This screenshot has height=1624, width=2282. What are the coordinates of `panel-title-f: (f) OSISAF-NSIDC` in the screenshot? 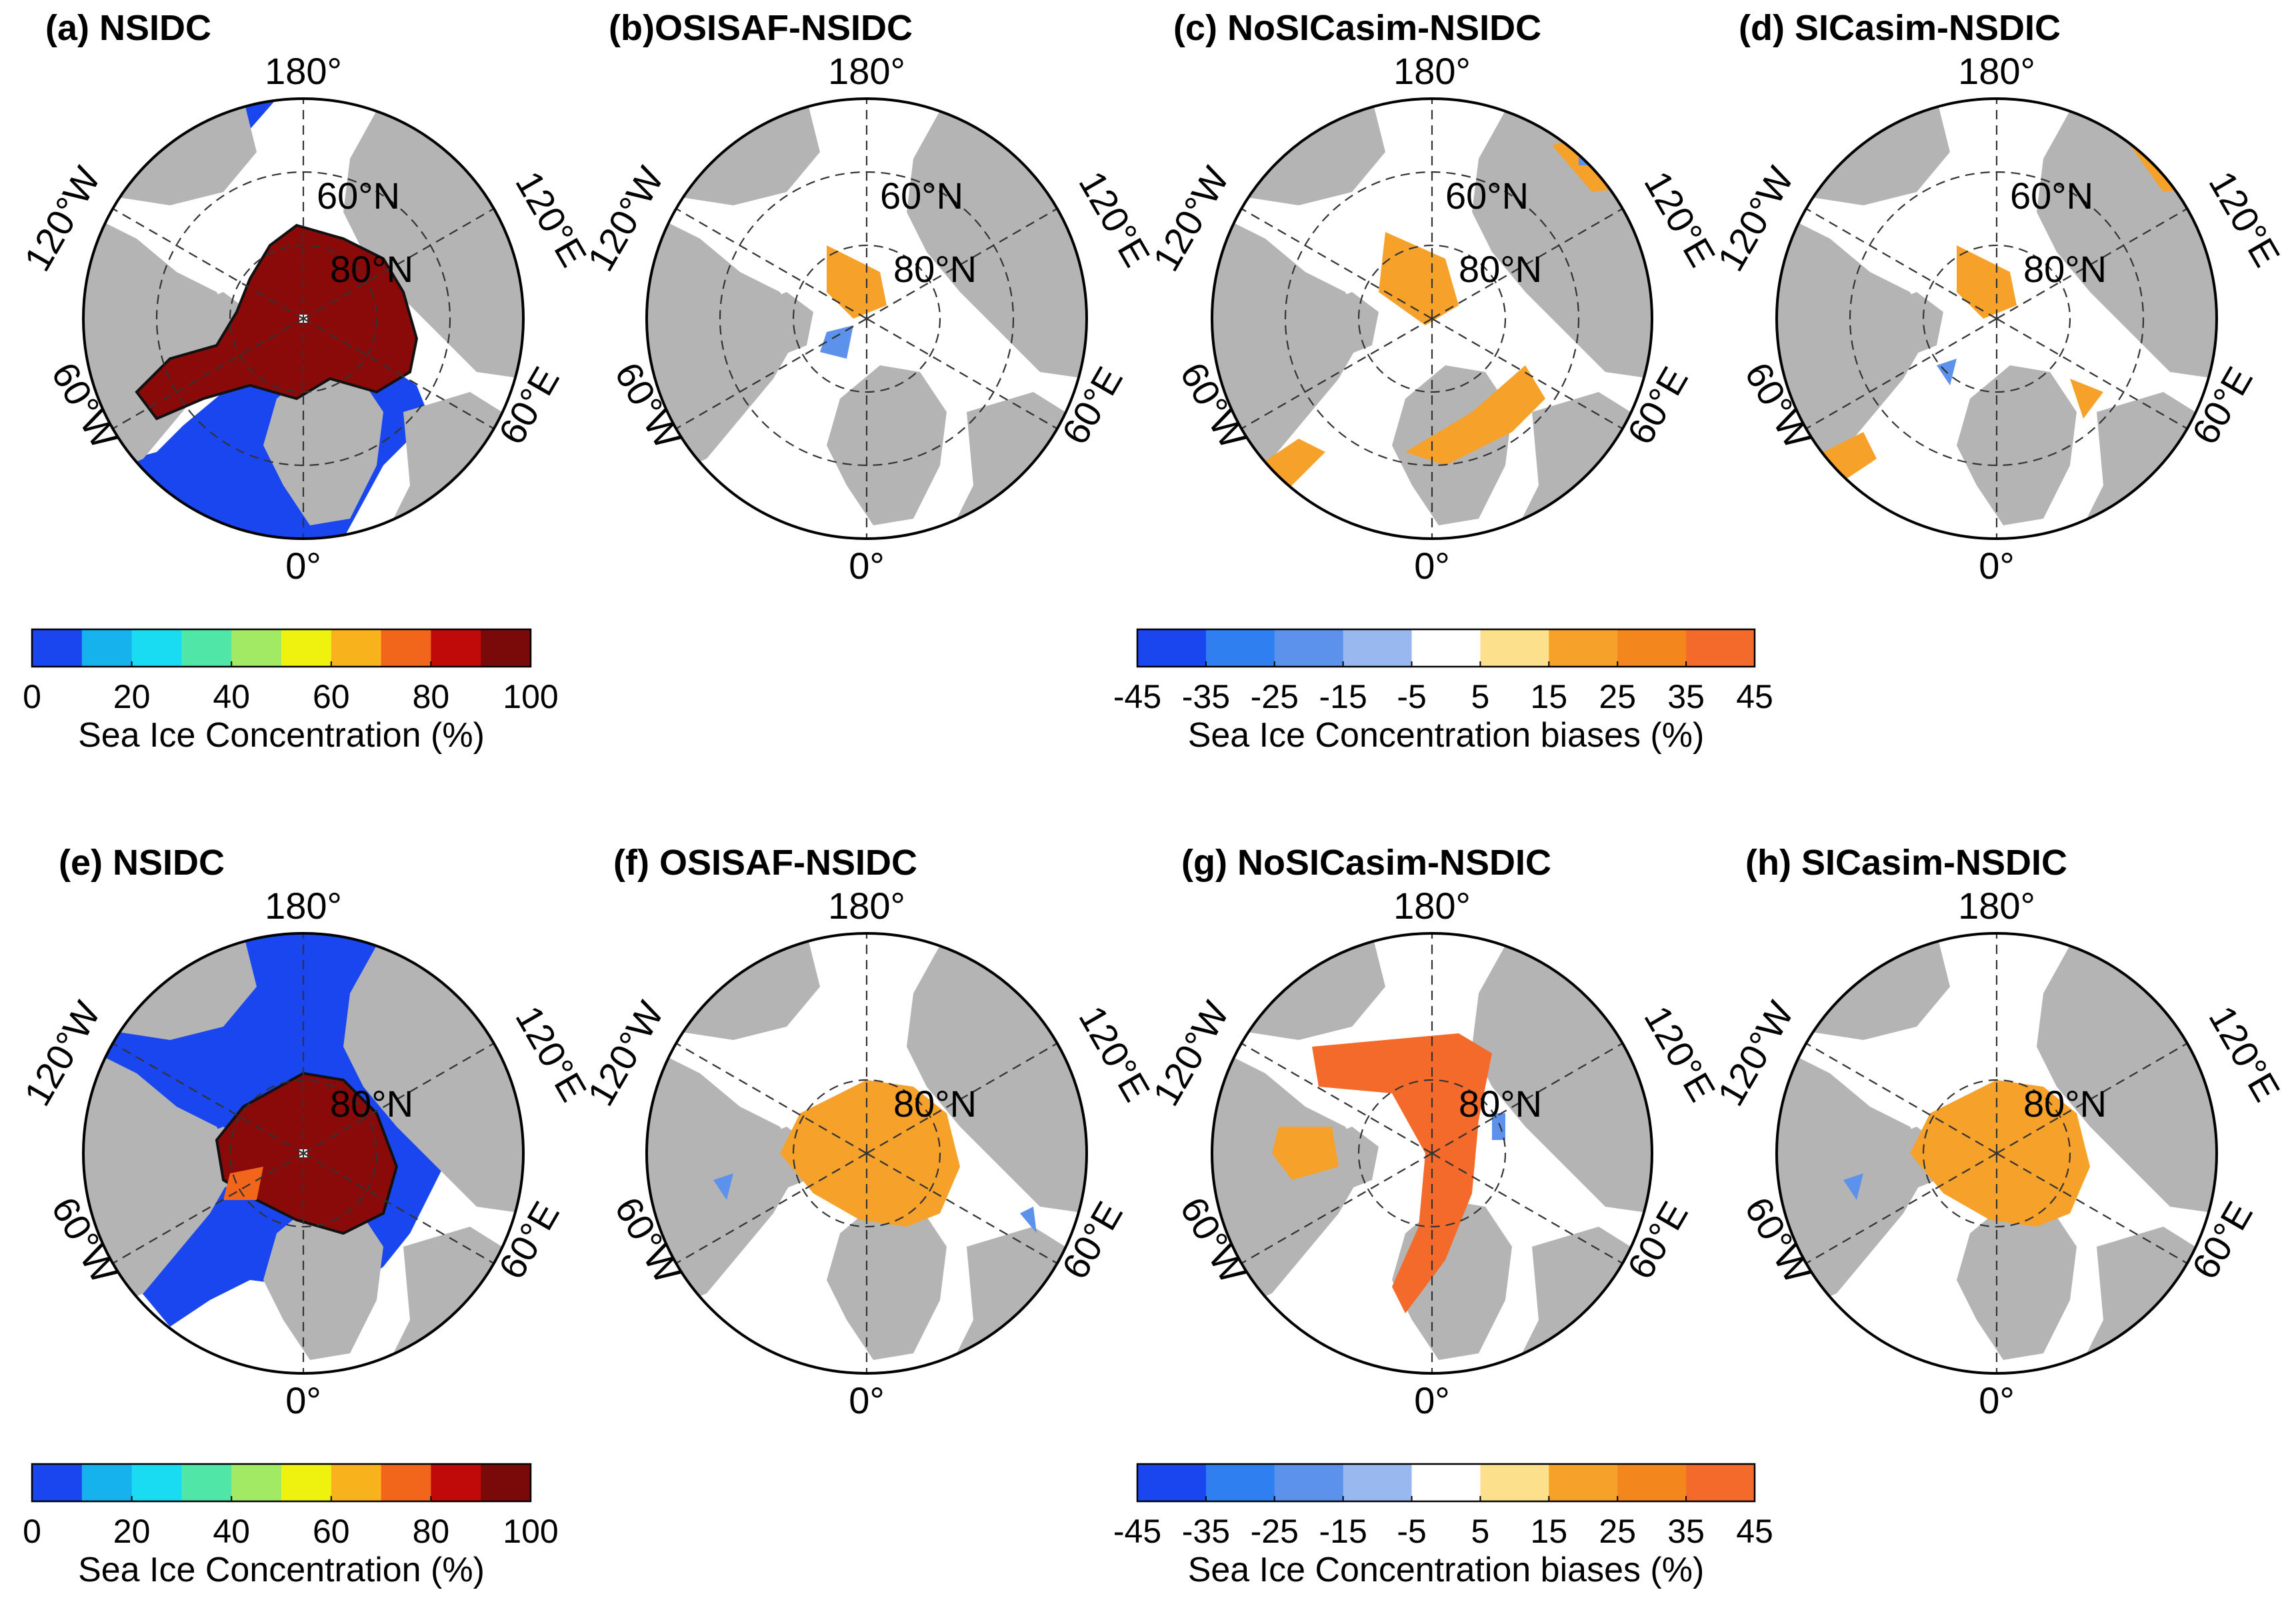 It's located at (765, 863).